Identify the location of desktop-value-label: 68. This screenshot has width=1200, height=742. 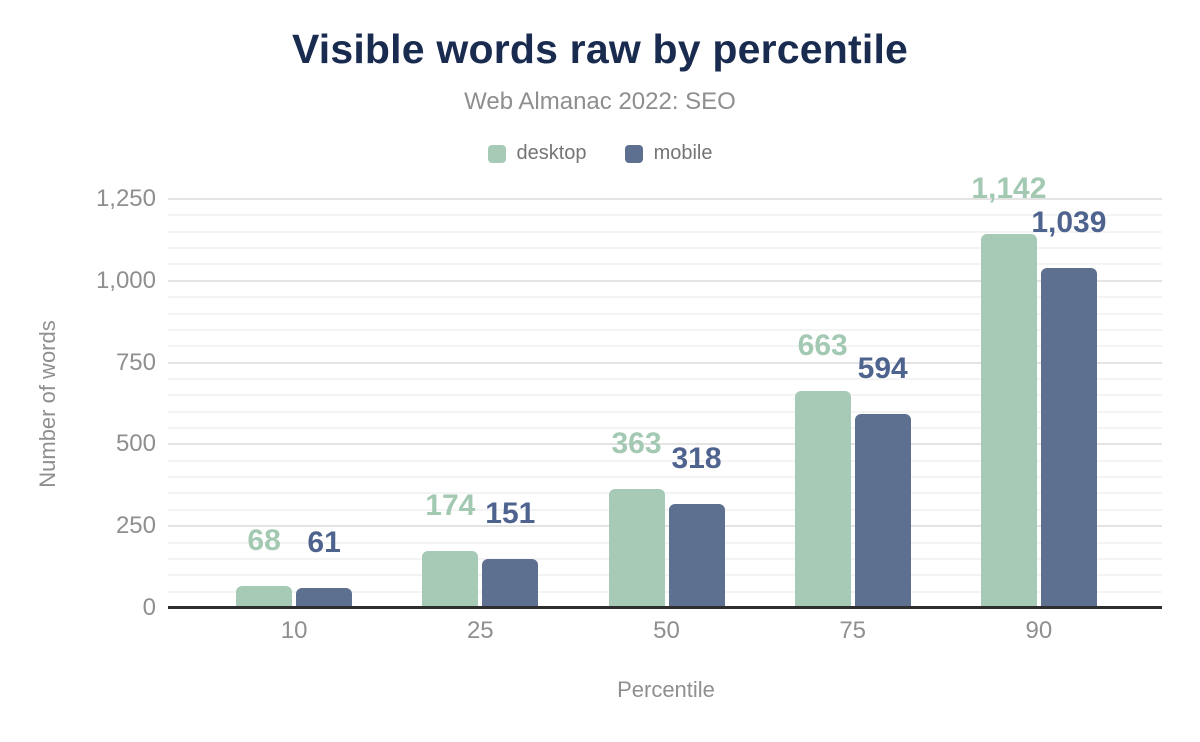
(264, 540).